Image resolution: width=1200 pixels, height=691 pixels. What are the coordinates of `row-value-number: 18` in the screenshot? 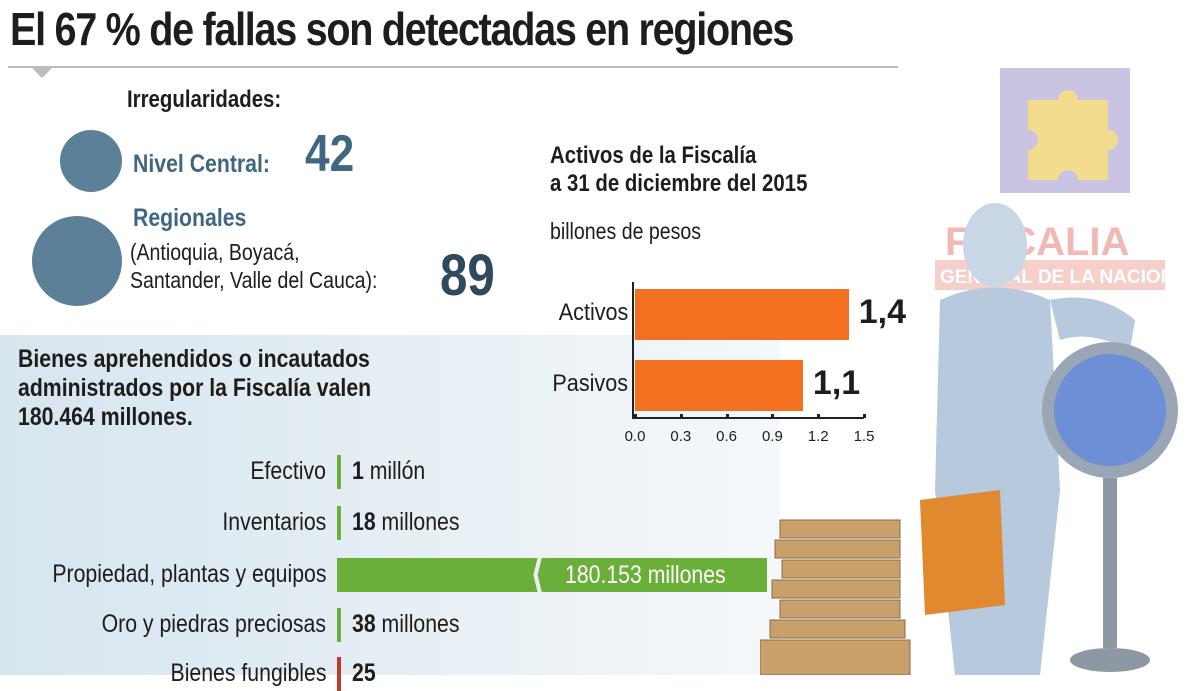 It's located at (364, 522).